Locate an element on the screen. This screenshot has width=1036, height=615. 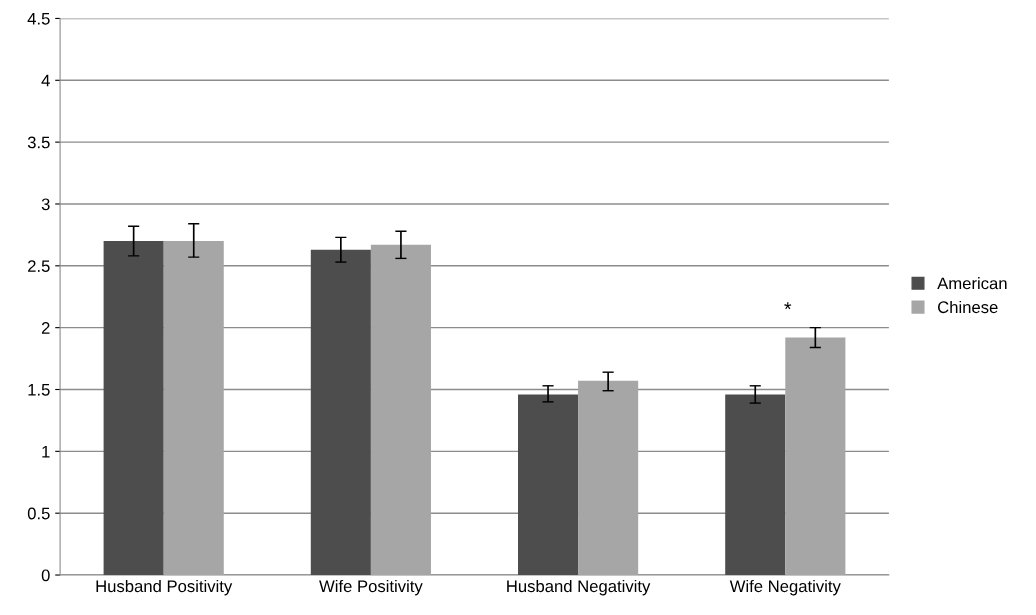
y-tick-label: 4.5 is located at coordinates (38, 19).